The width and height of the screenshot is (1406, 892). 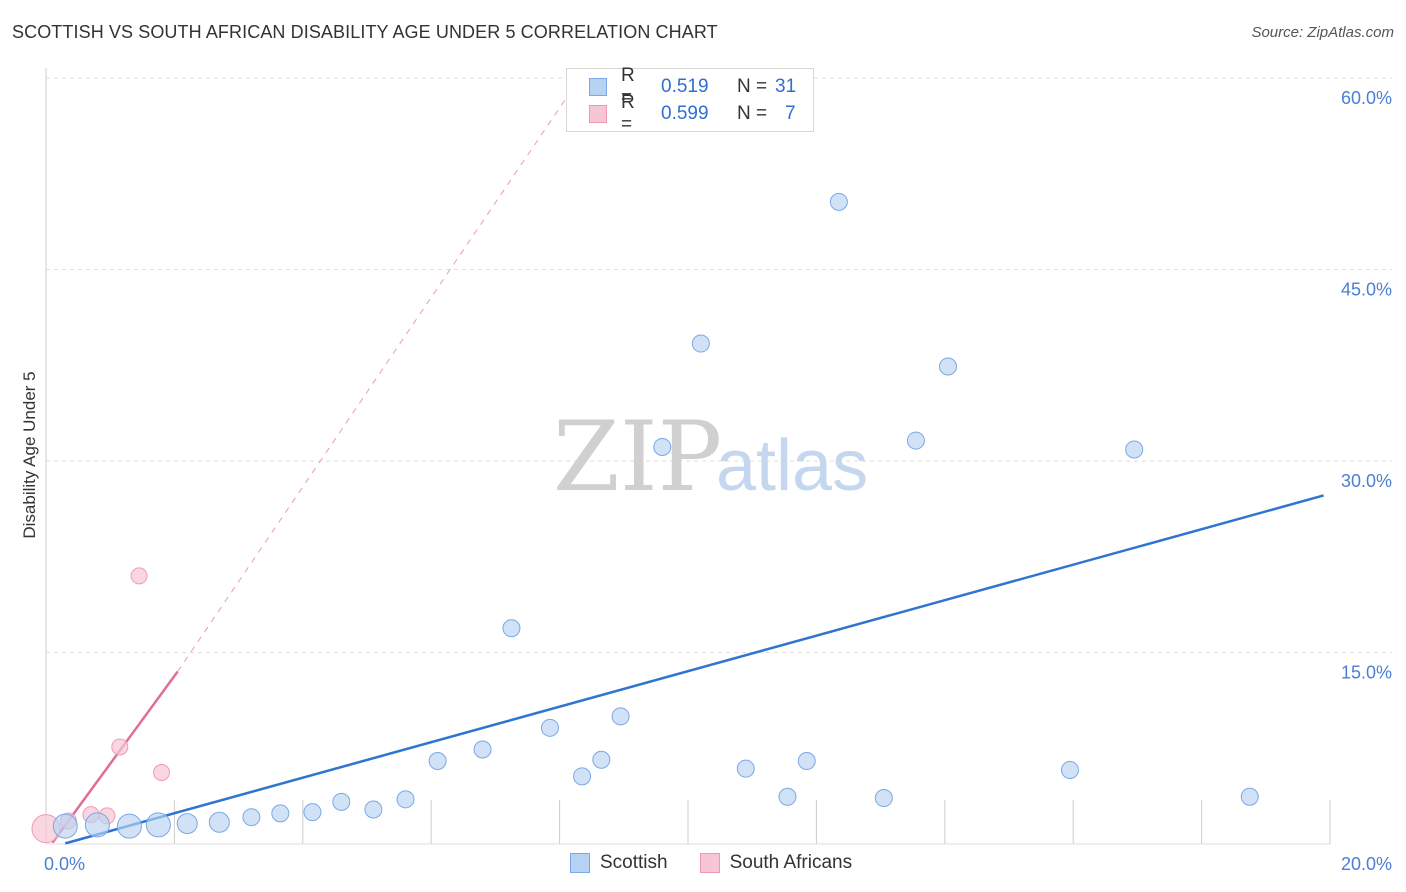 What do you see at coordinates (1366, 673) in the screenshot?
I see `y-tick-label: 15.0%` at bounding box center [1366, 673].